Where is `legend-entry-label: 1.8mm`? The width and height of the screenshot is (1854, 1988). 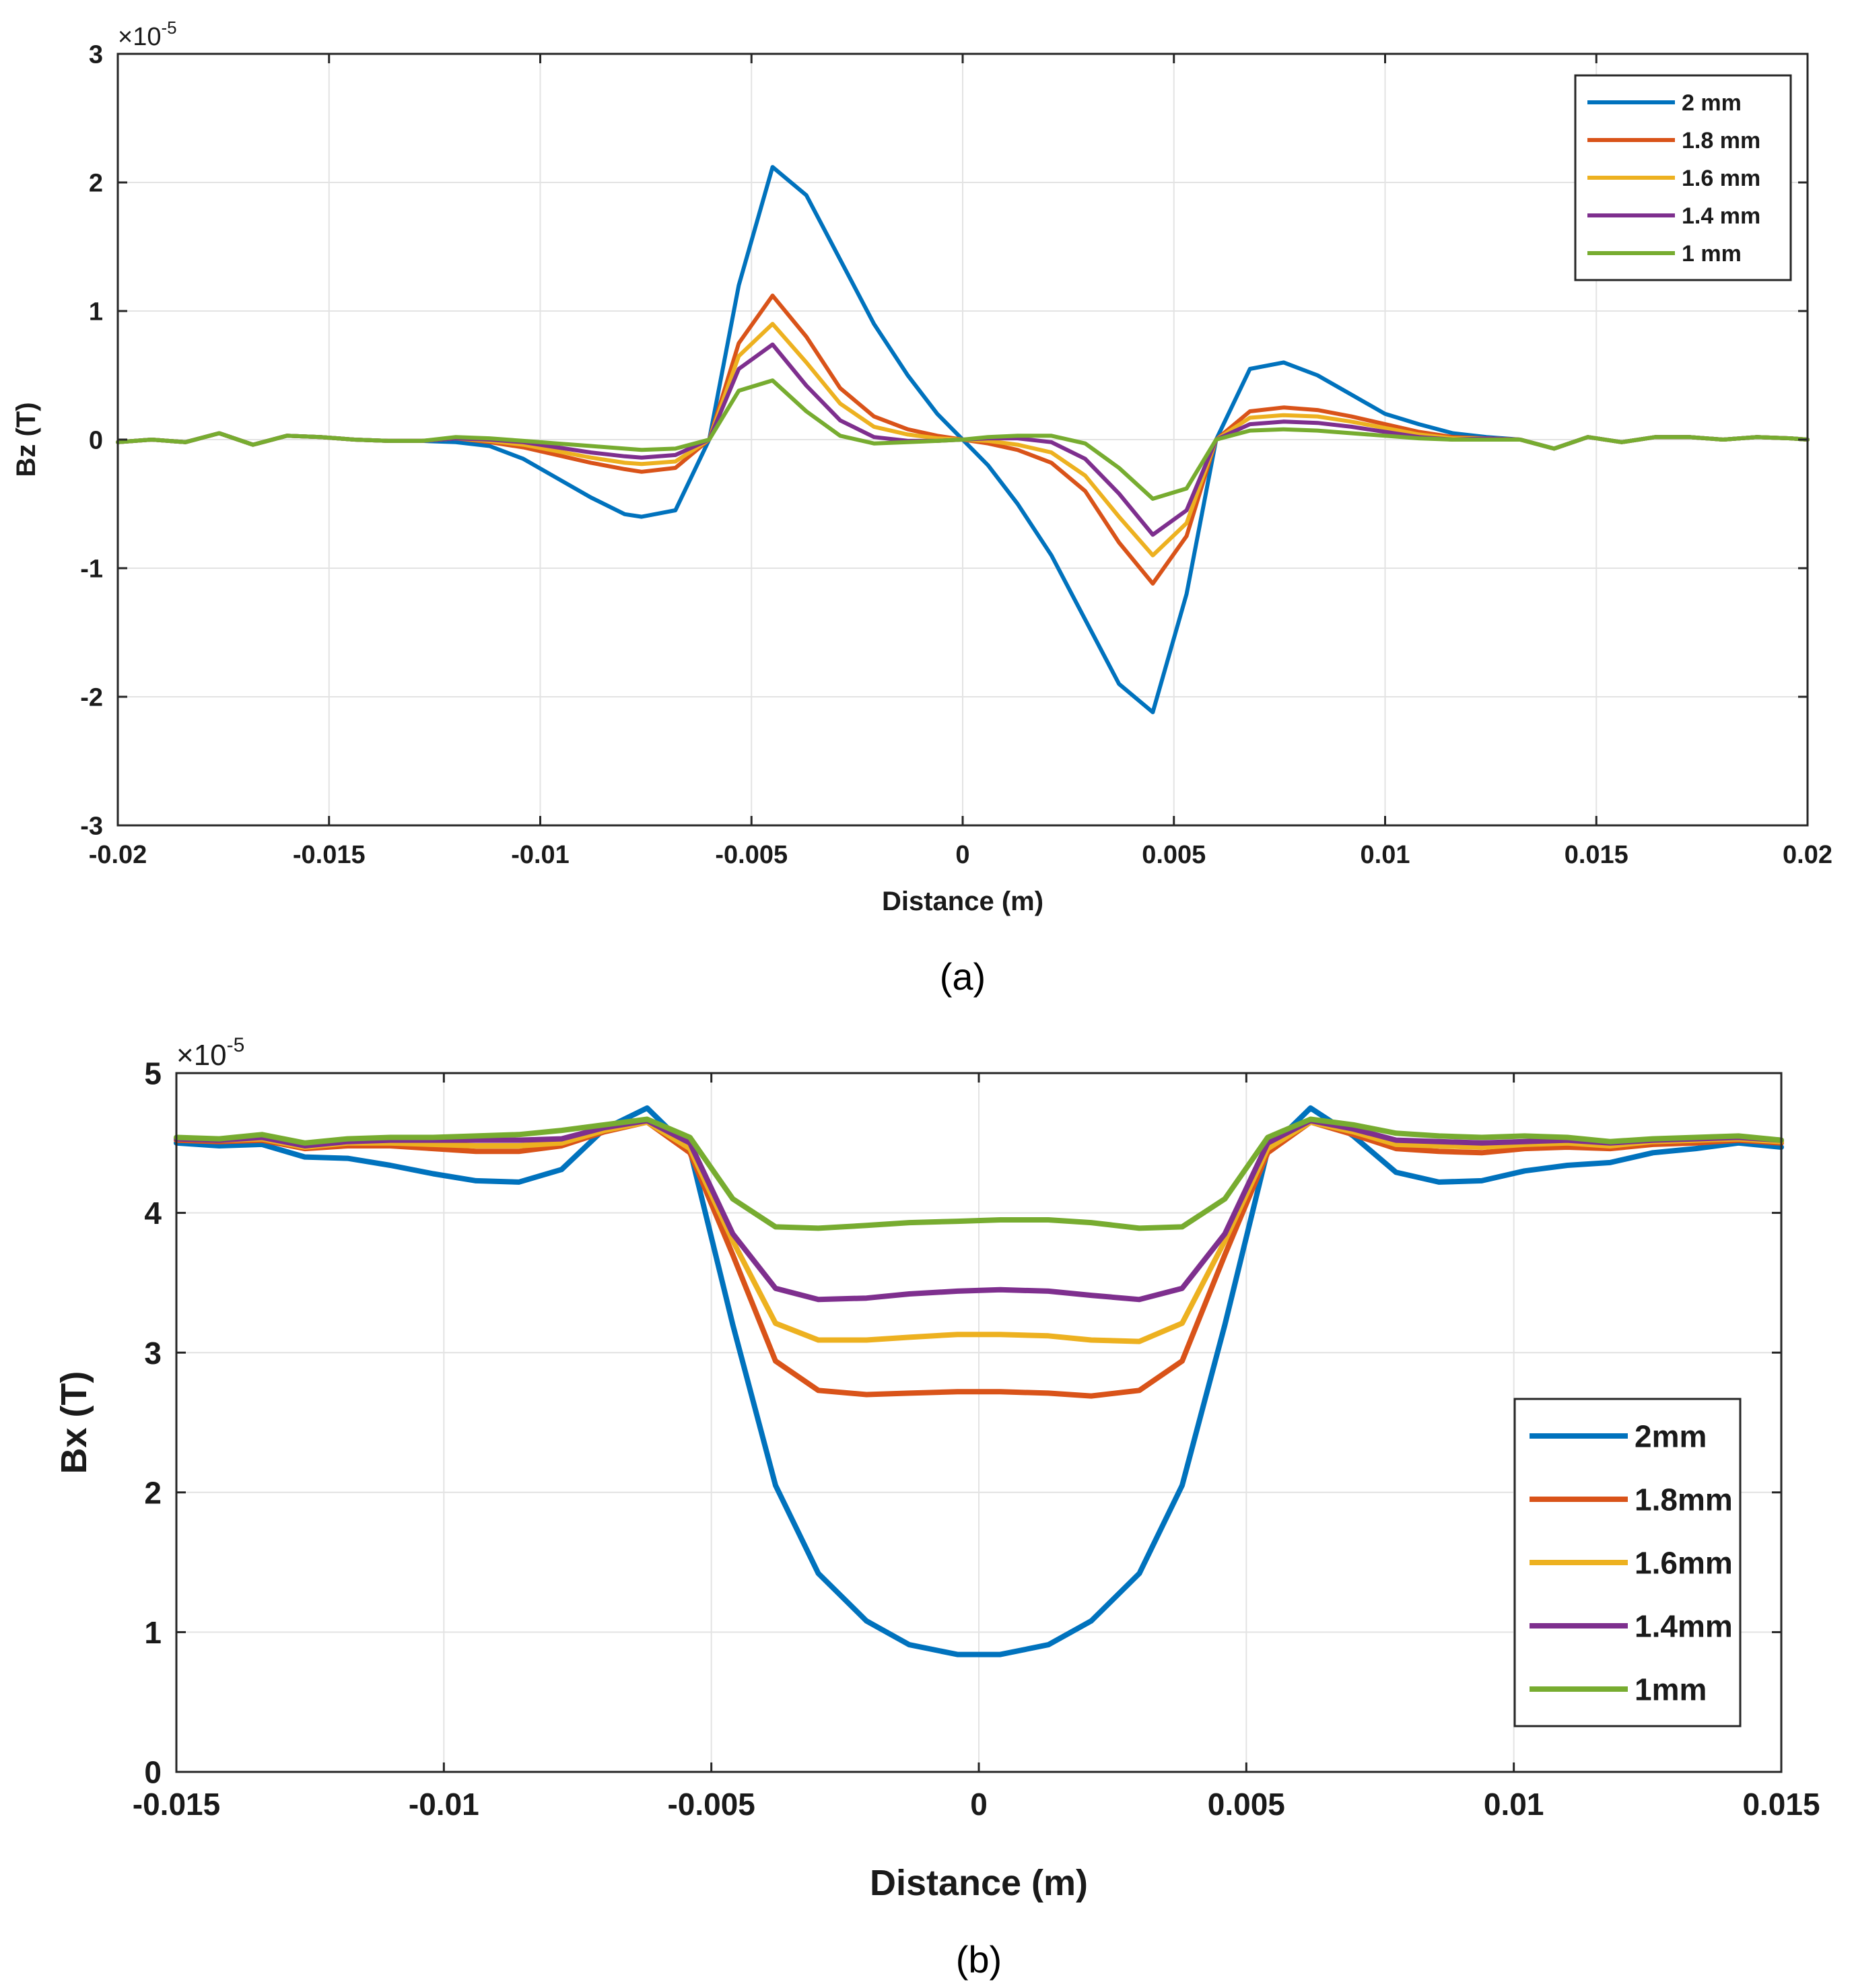
legend-entry-label: 1.8mm is located at coordinates (1684, 1499).